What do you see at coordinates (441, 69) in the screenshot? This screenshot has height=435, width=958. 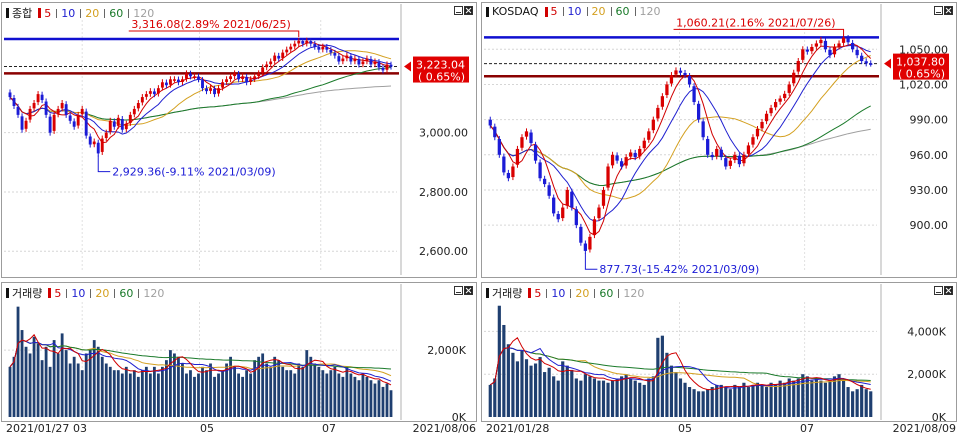 I see `current-price-tag` at bounding box center [441, 69].